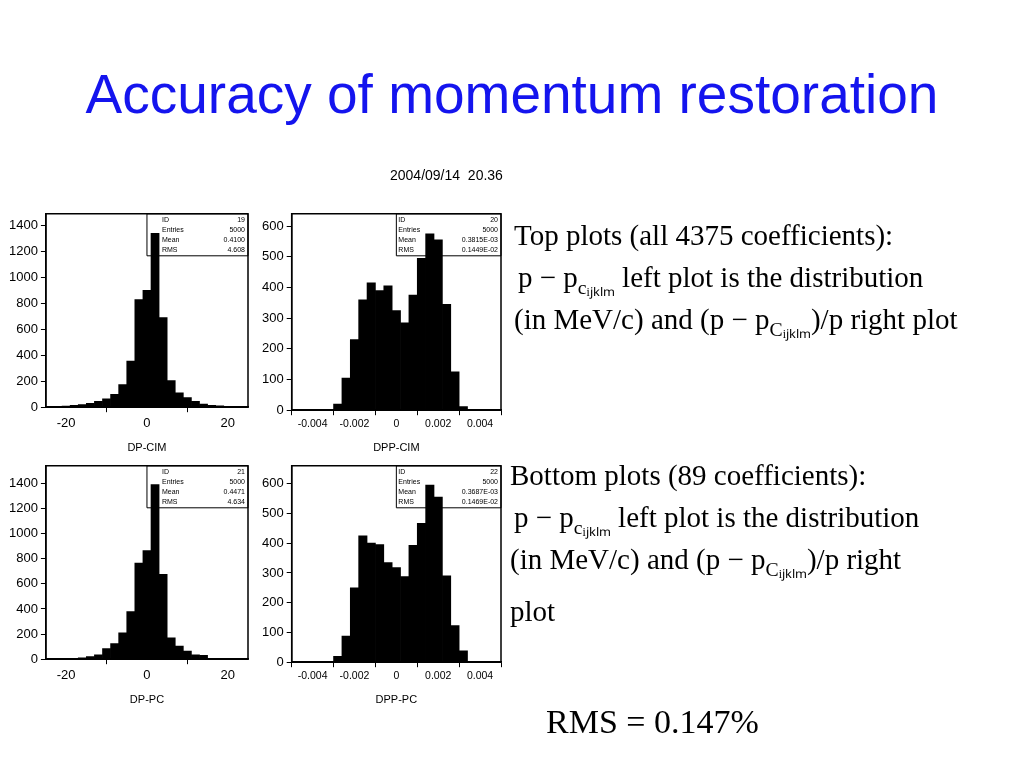 The image size is (1024, 768). What do you see at coordinates (147, 447) in the screenshot?
I see `x-axis-title: DP-CIM` at bounding box center [147, 447].